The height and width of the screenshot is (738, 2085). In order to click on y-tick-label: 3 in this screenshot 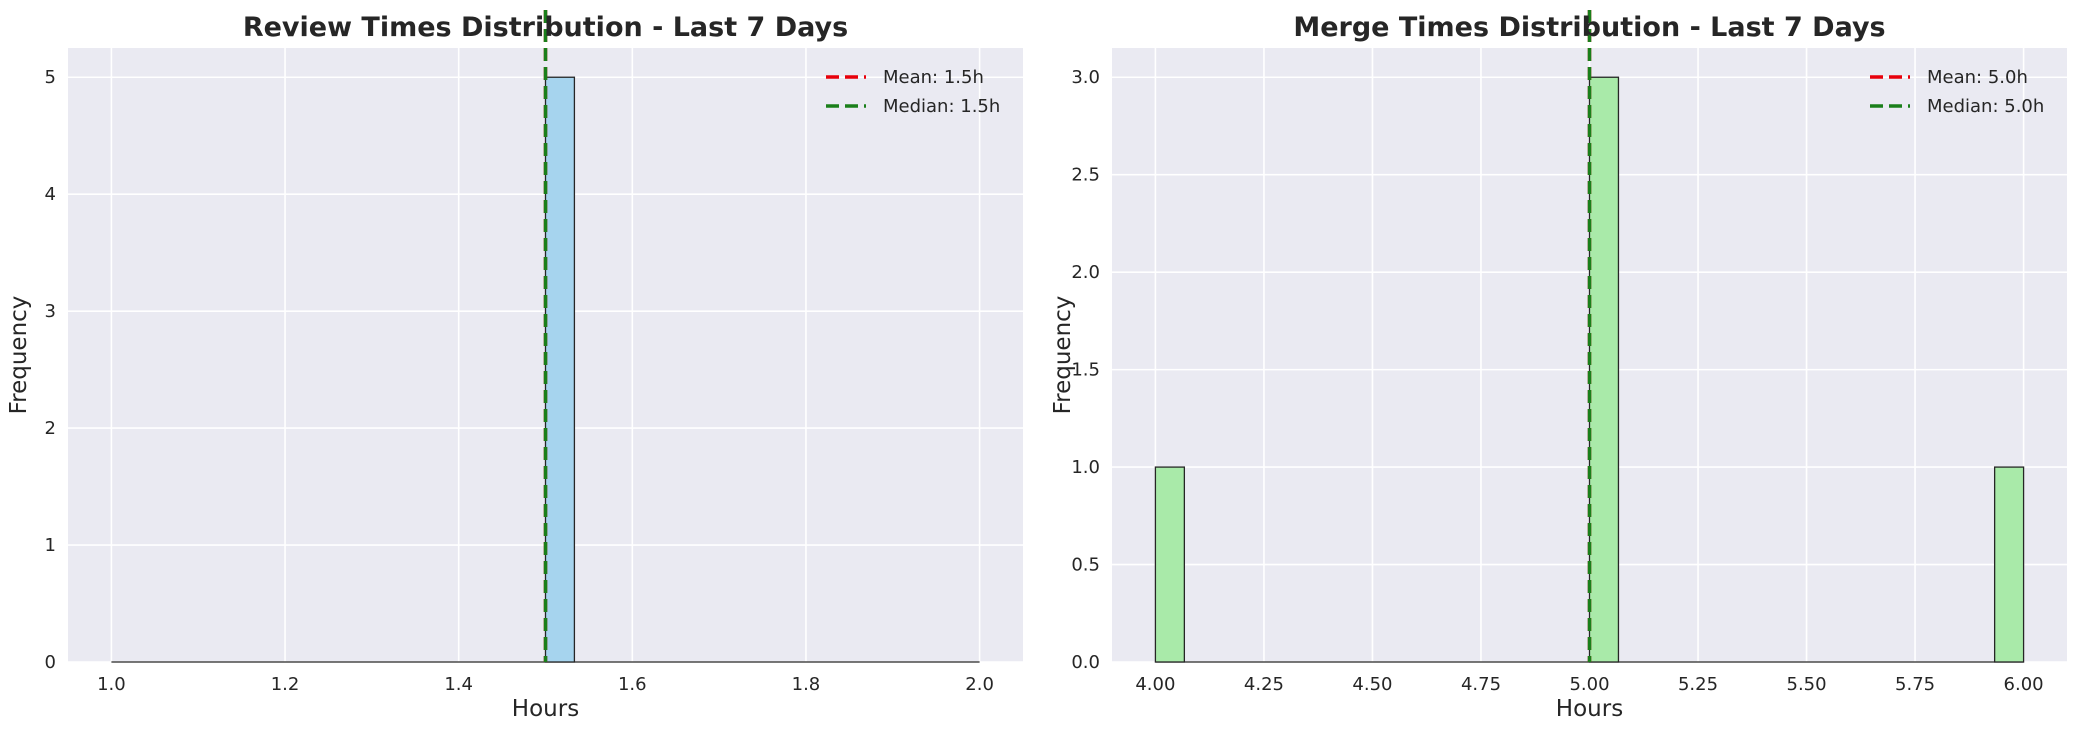, I will do `click(50, 311)`.